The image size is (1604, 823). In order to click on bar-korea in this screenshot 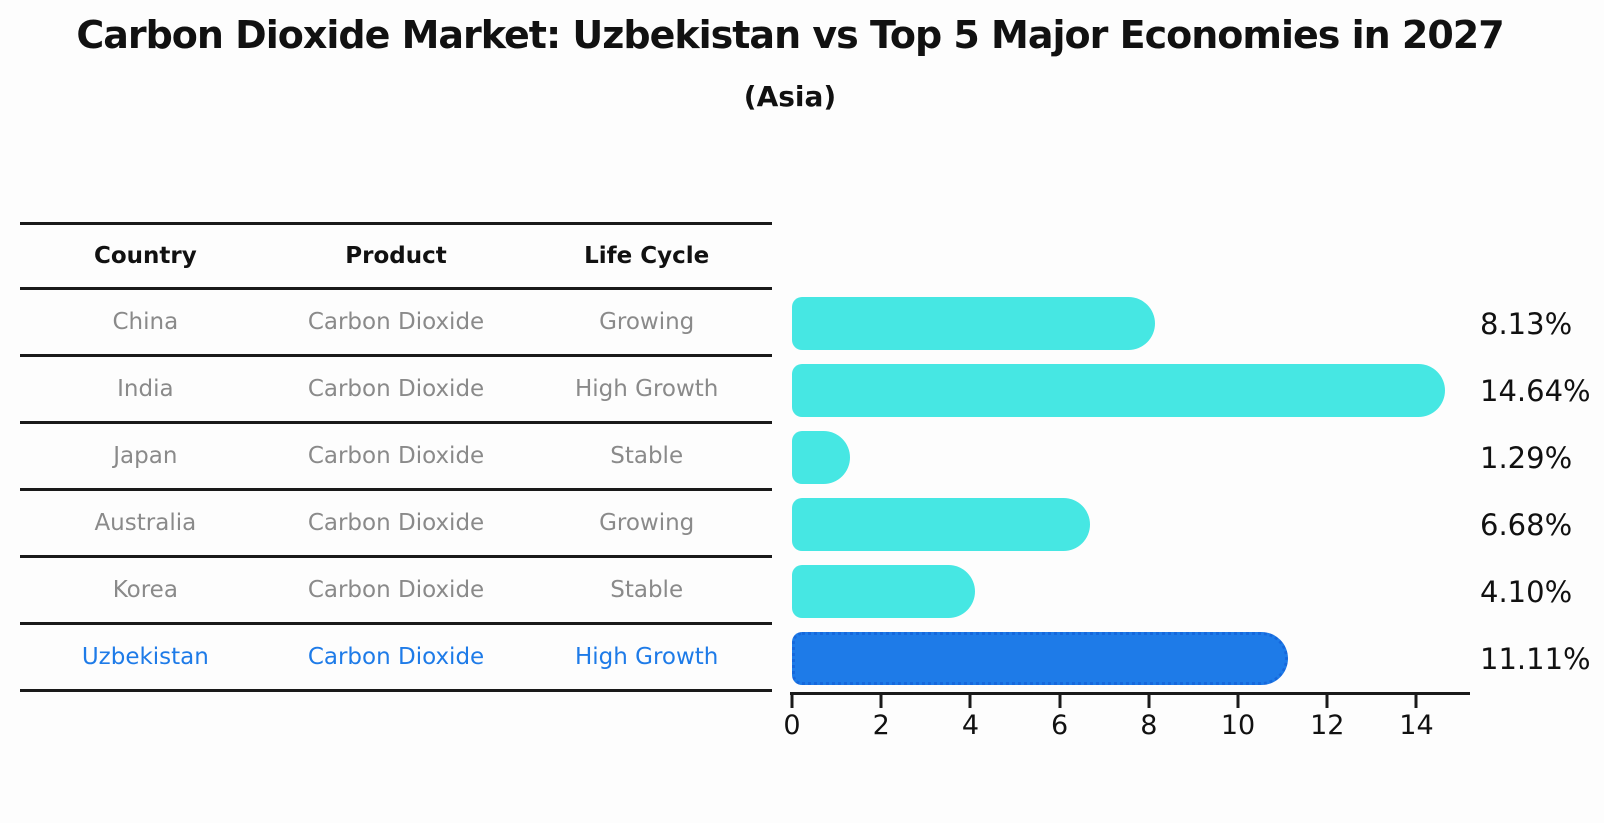, I will do `click(883, 591)`.